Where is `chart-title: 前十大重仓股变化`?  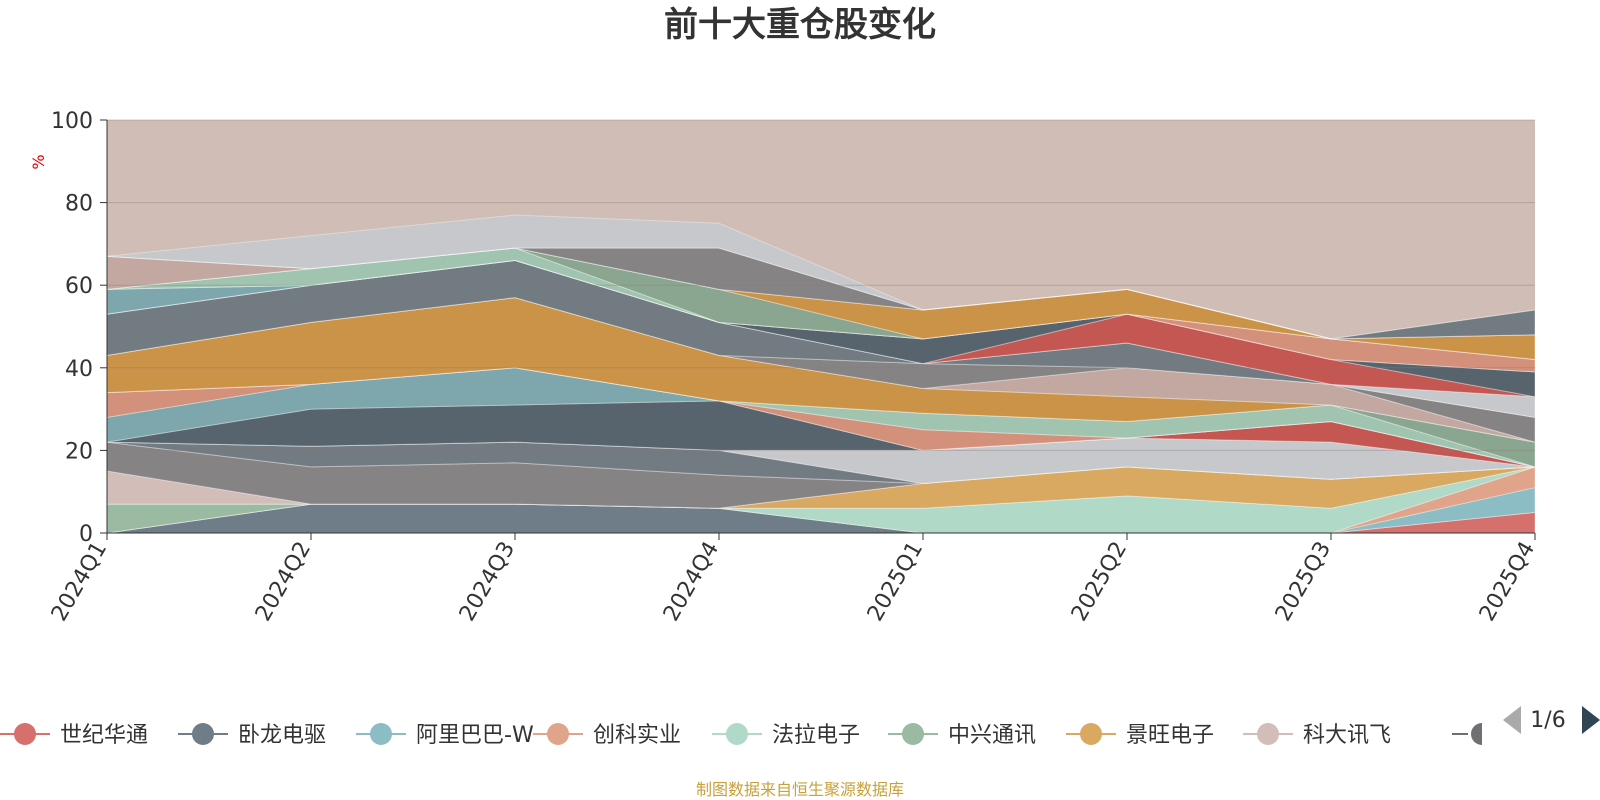 chart-title: 前十大重仓股变化 is located at coordinates (800, 25).